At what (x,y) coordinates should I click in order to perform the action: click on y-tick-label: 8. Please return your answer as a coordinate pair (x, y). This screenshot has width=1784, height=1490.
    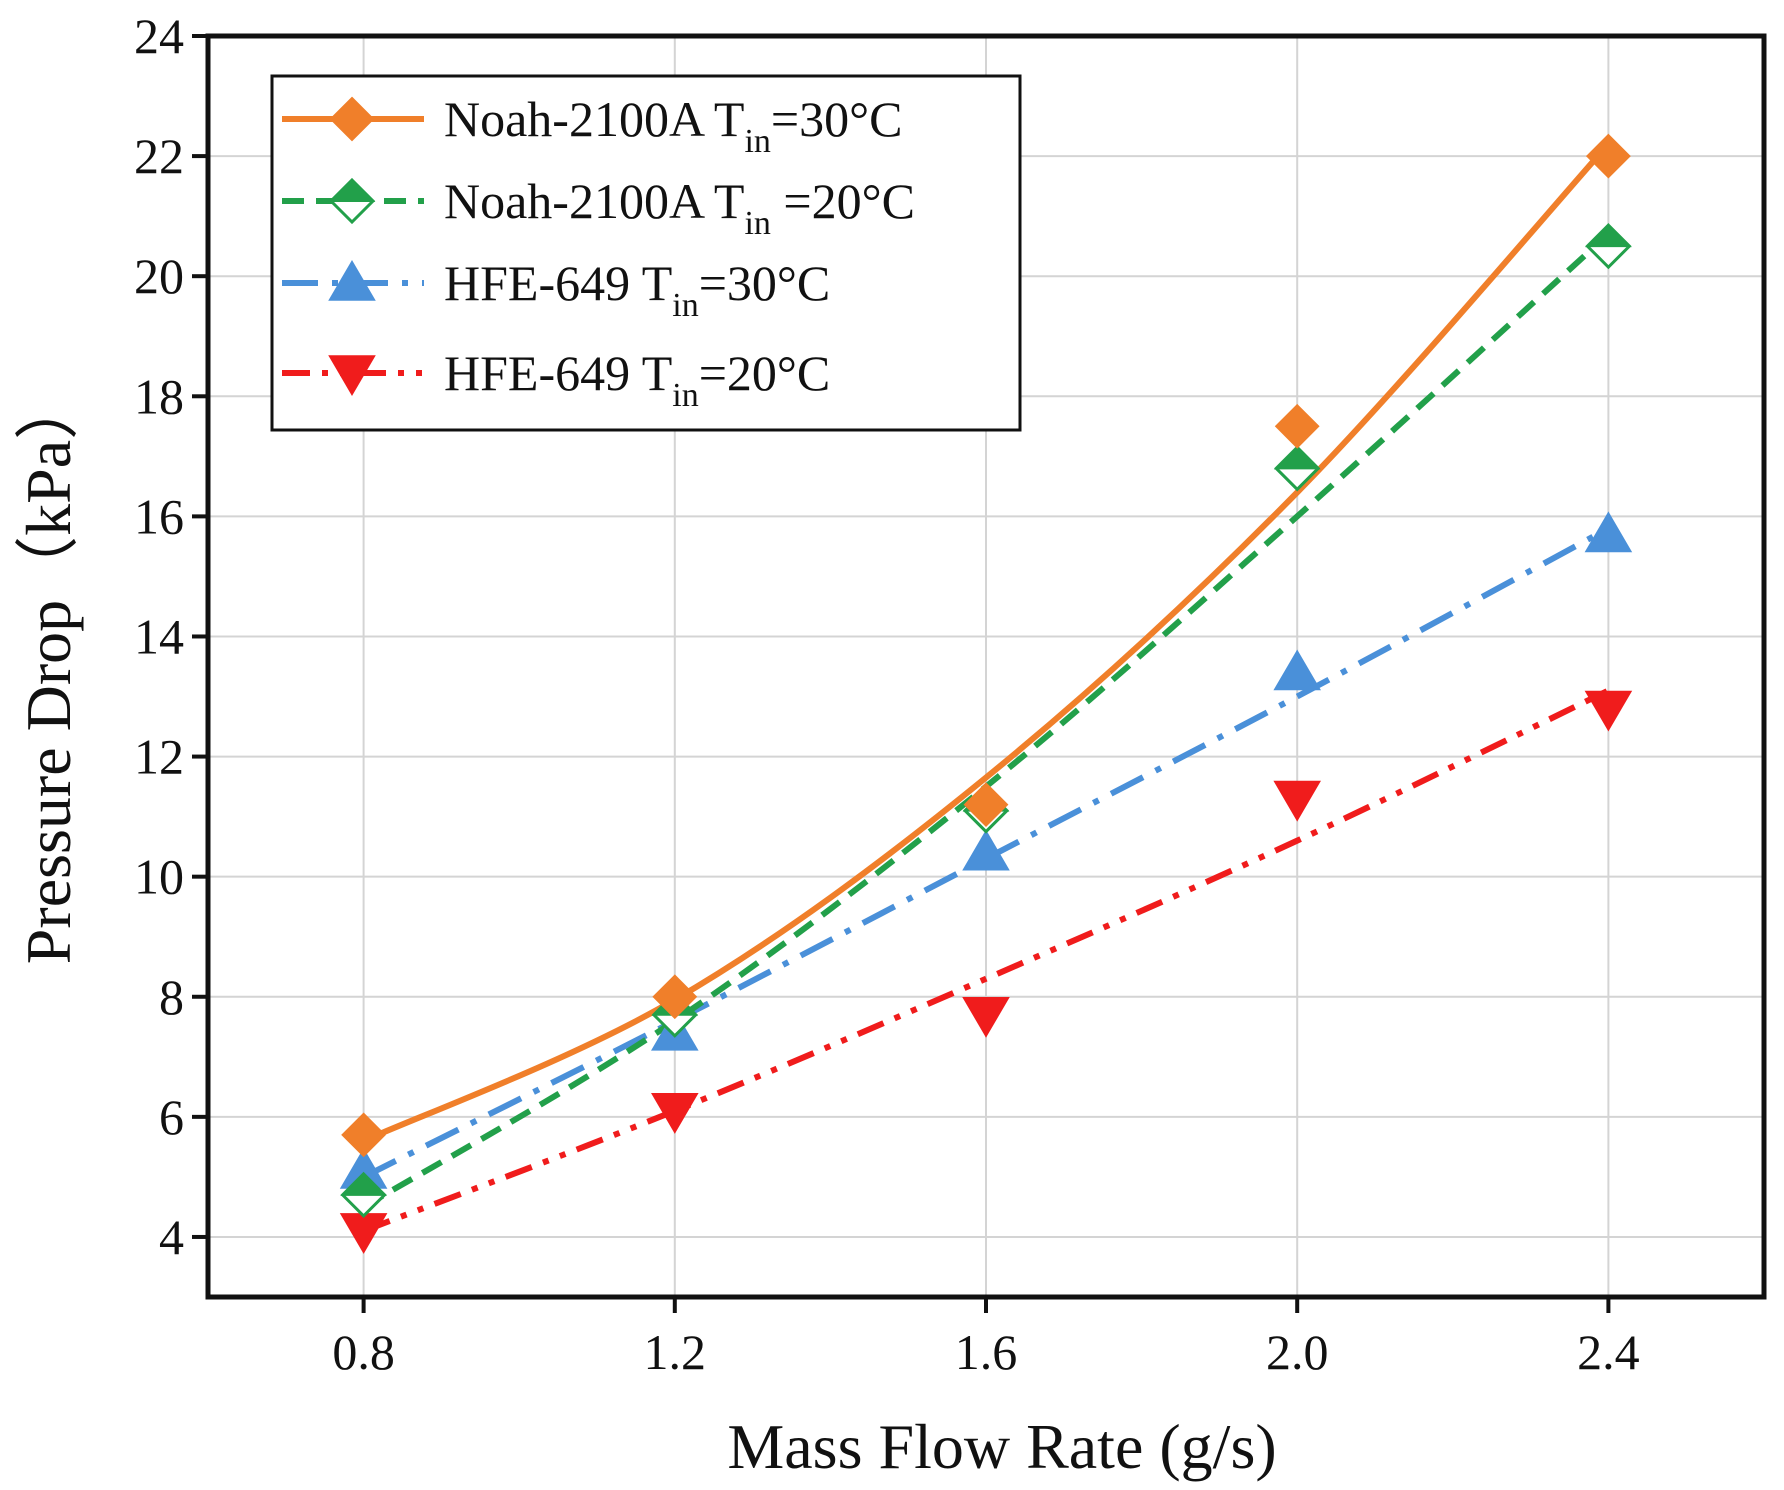
    Looking at the image, I should click on (171, 997).